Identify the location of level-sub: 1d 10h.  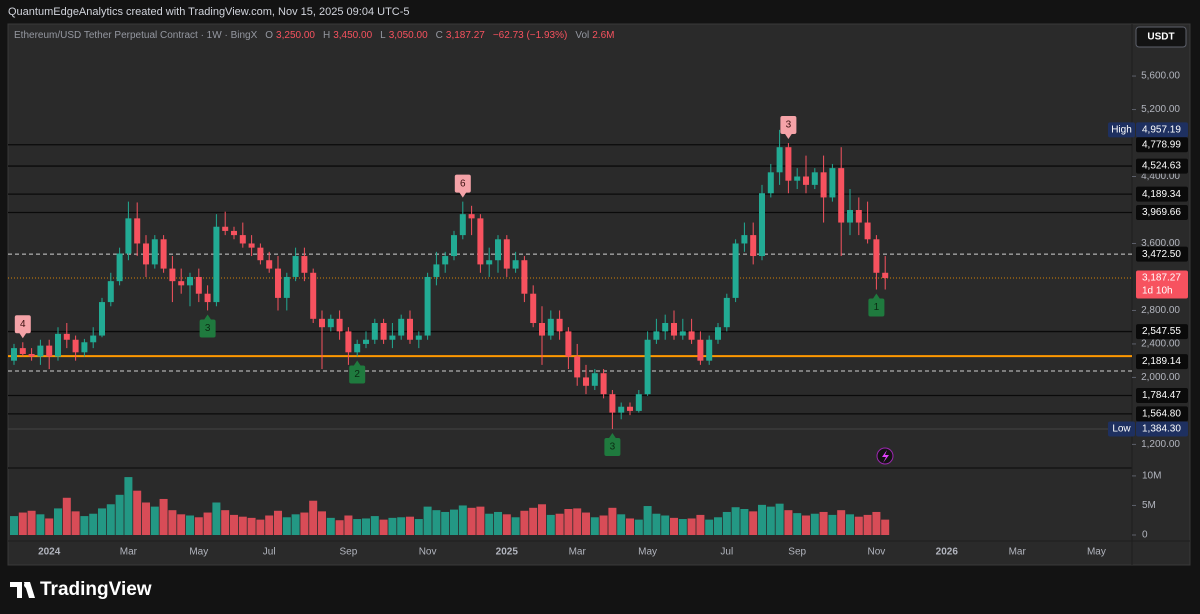
(1157, 291).